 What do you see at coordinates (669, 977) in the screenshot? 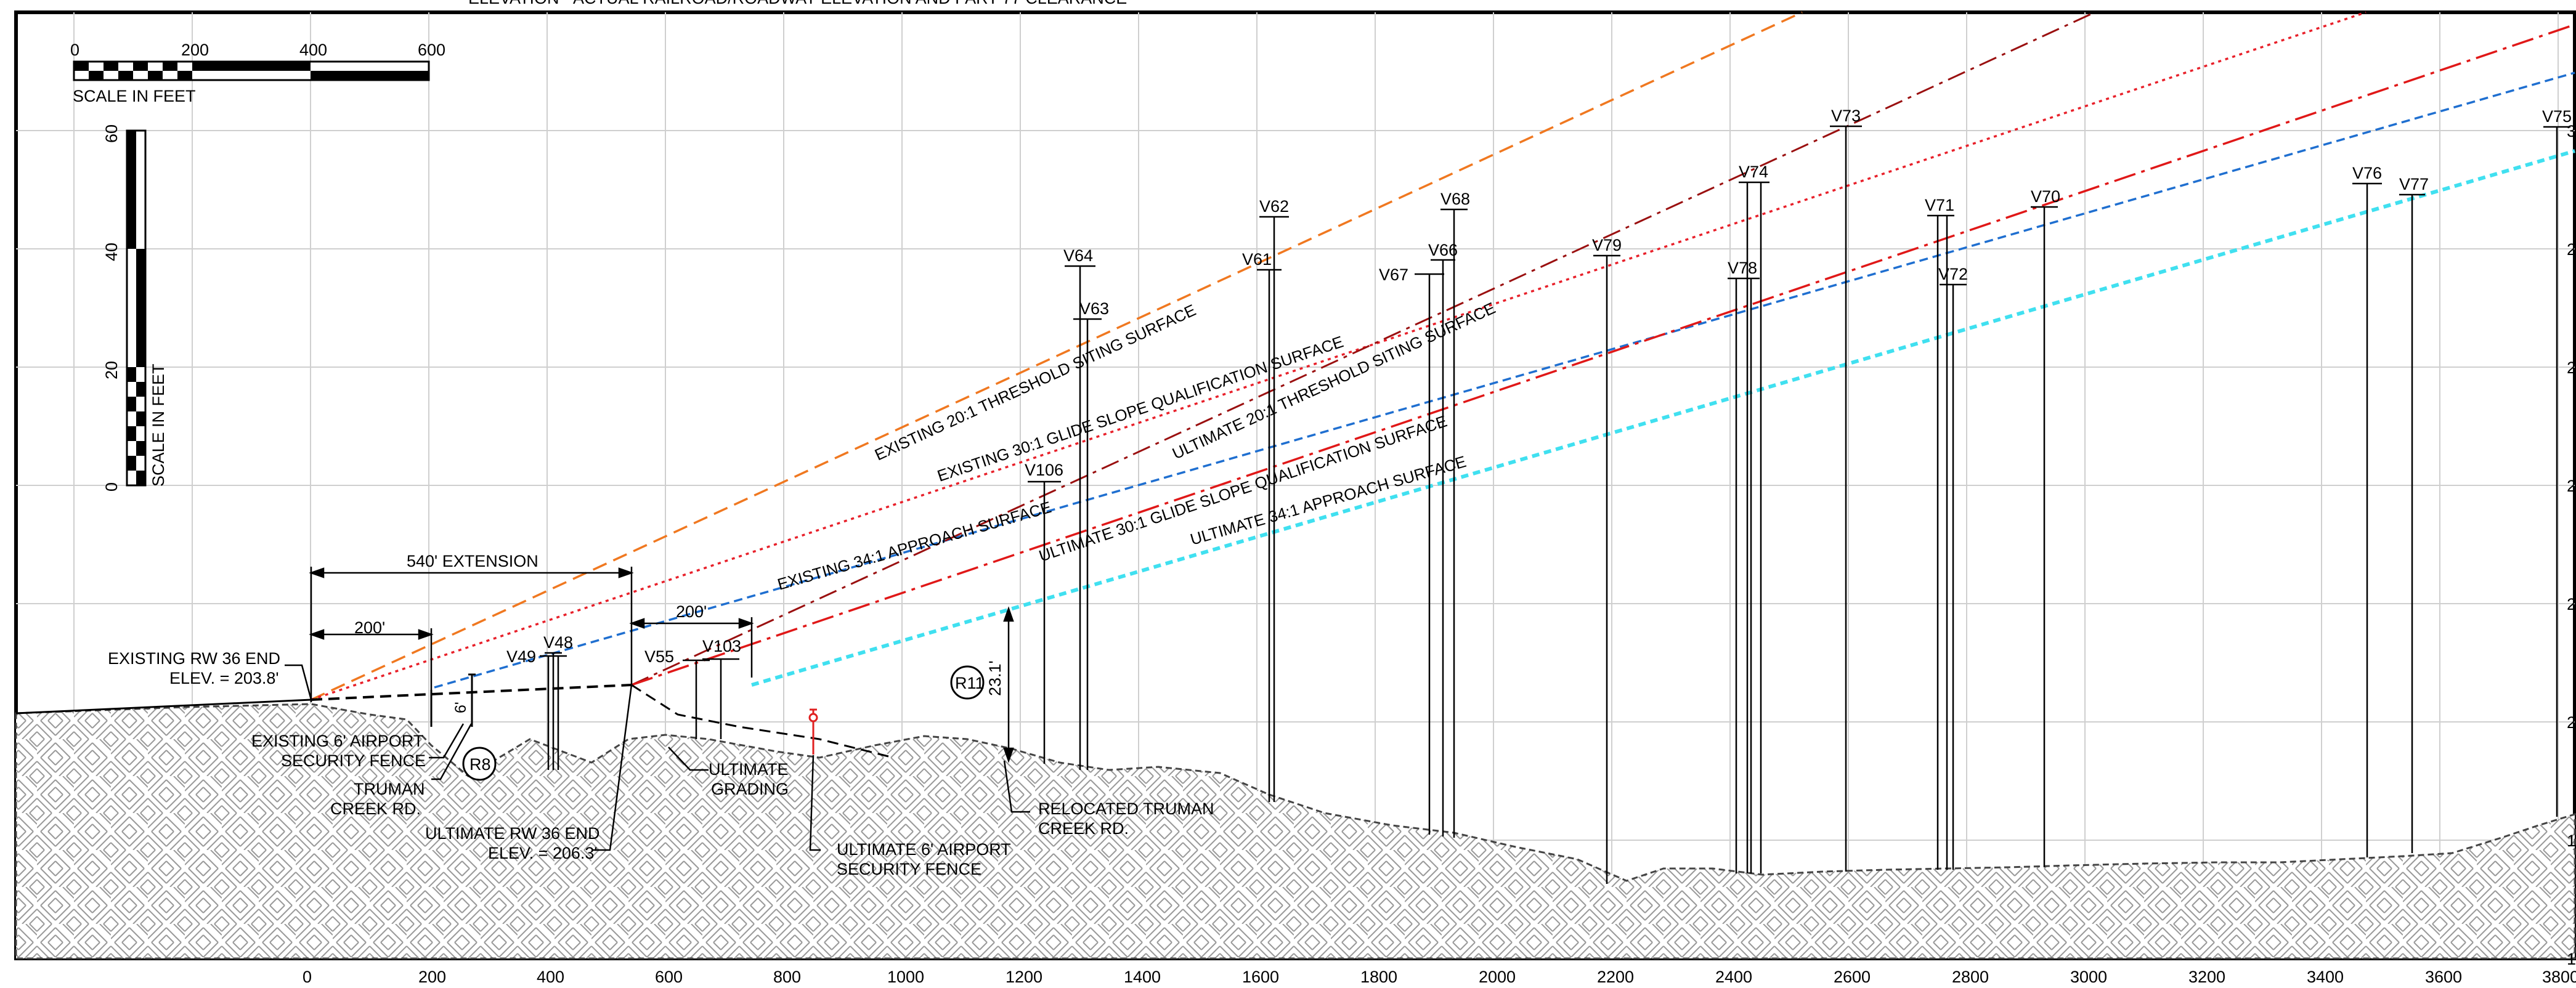
I see `x-axis-label: 600` at bounding box center [669, 977].